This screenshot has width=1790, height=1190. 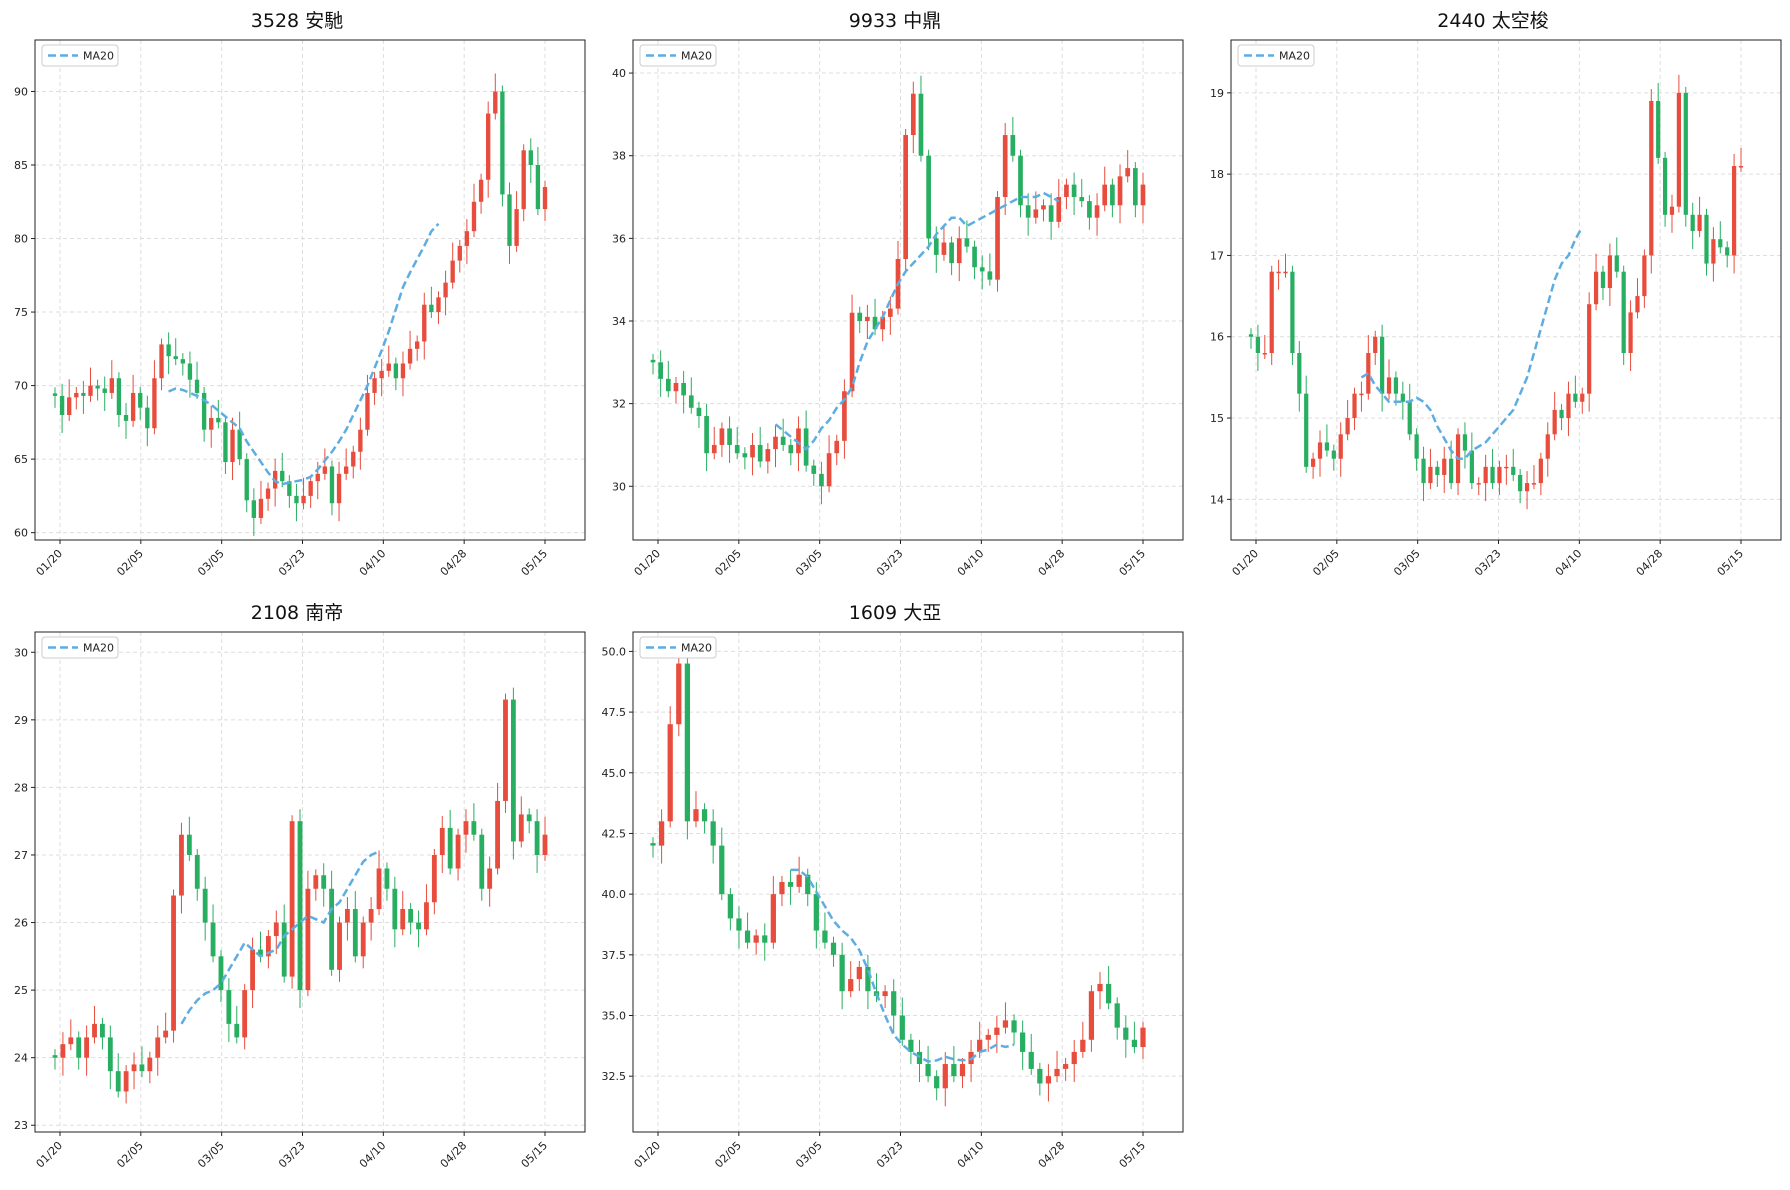 I want to click on x-tick-label: 04/28, so click(x=1052, y=1155).